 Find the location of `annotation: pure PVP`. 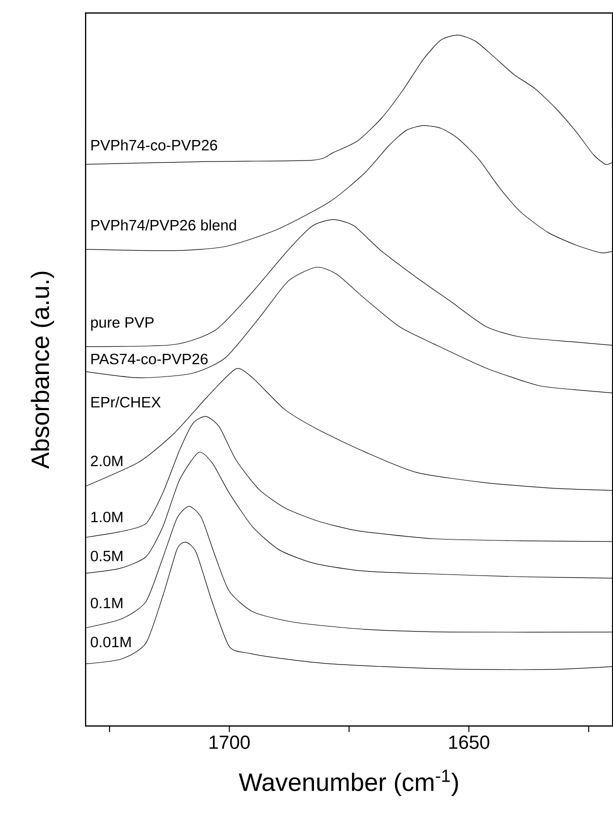

annotation: pure PVP is located at coordinates (122, 324).